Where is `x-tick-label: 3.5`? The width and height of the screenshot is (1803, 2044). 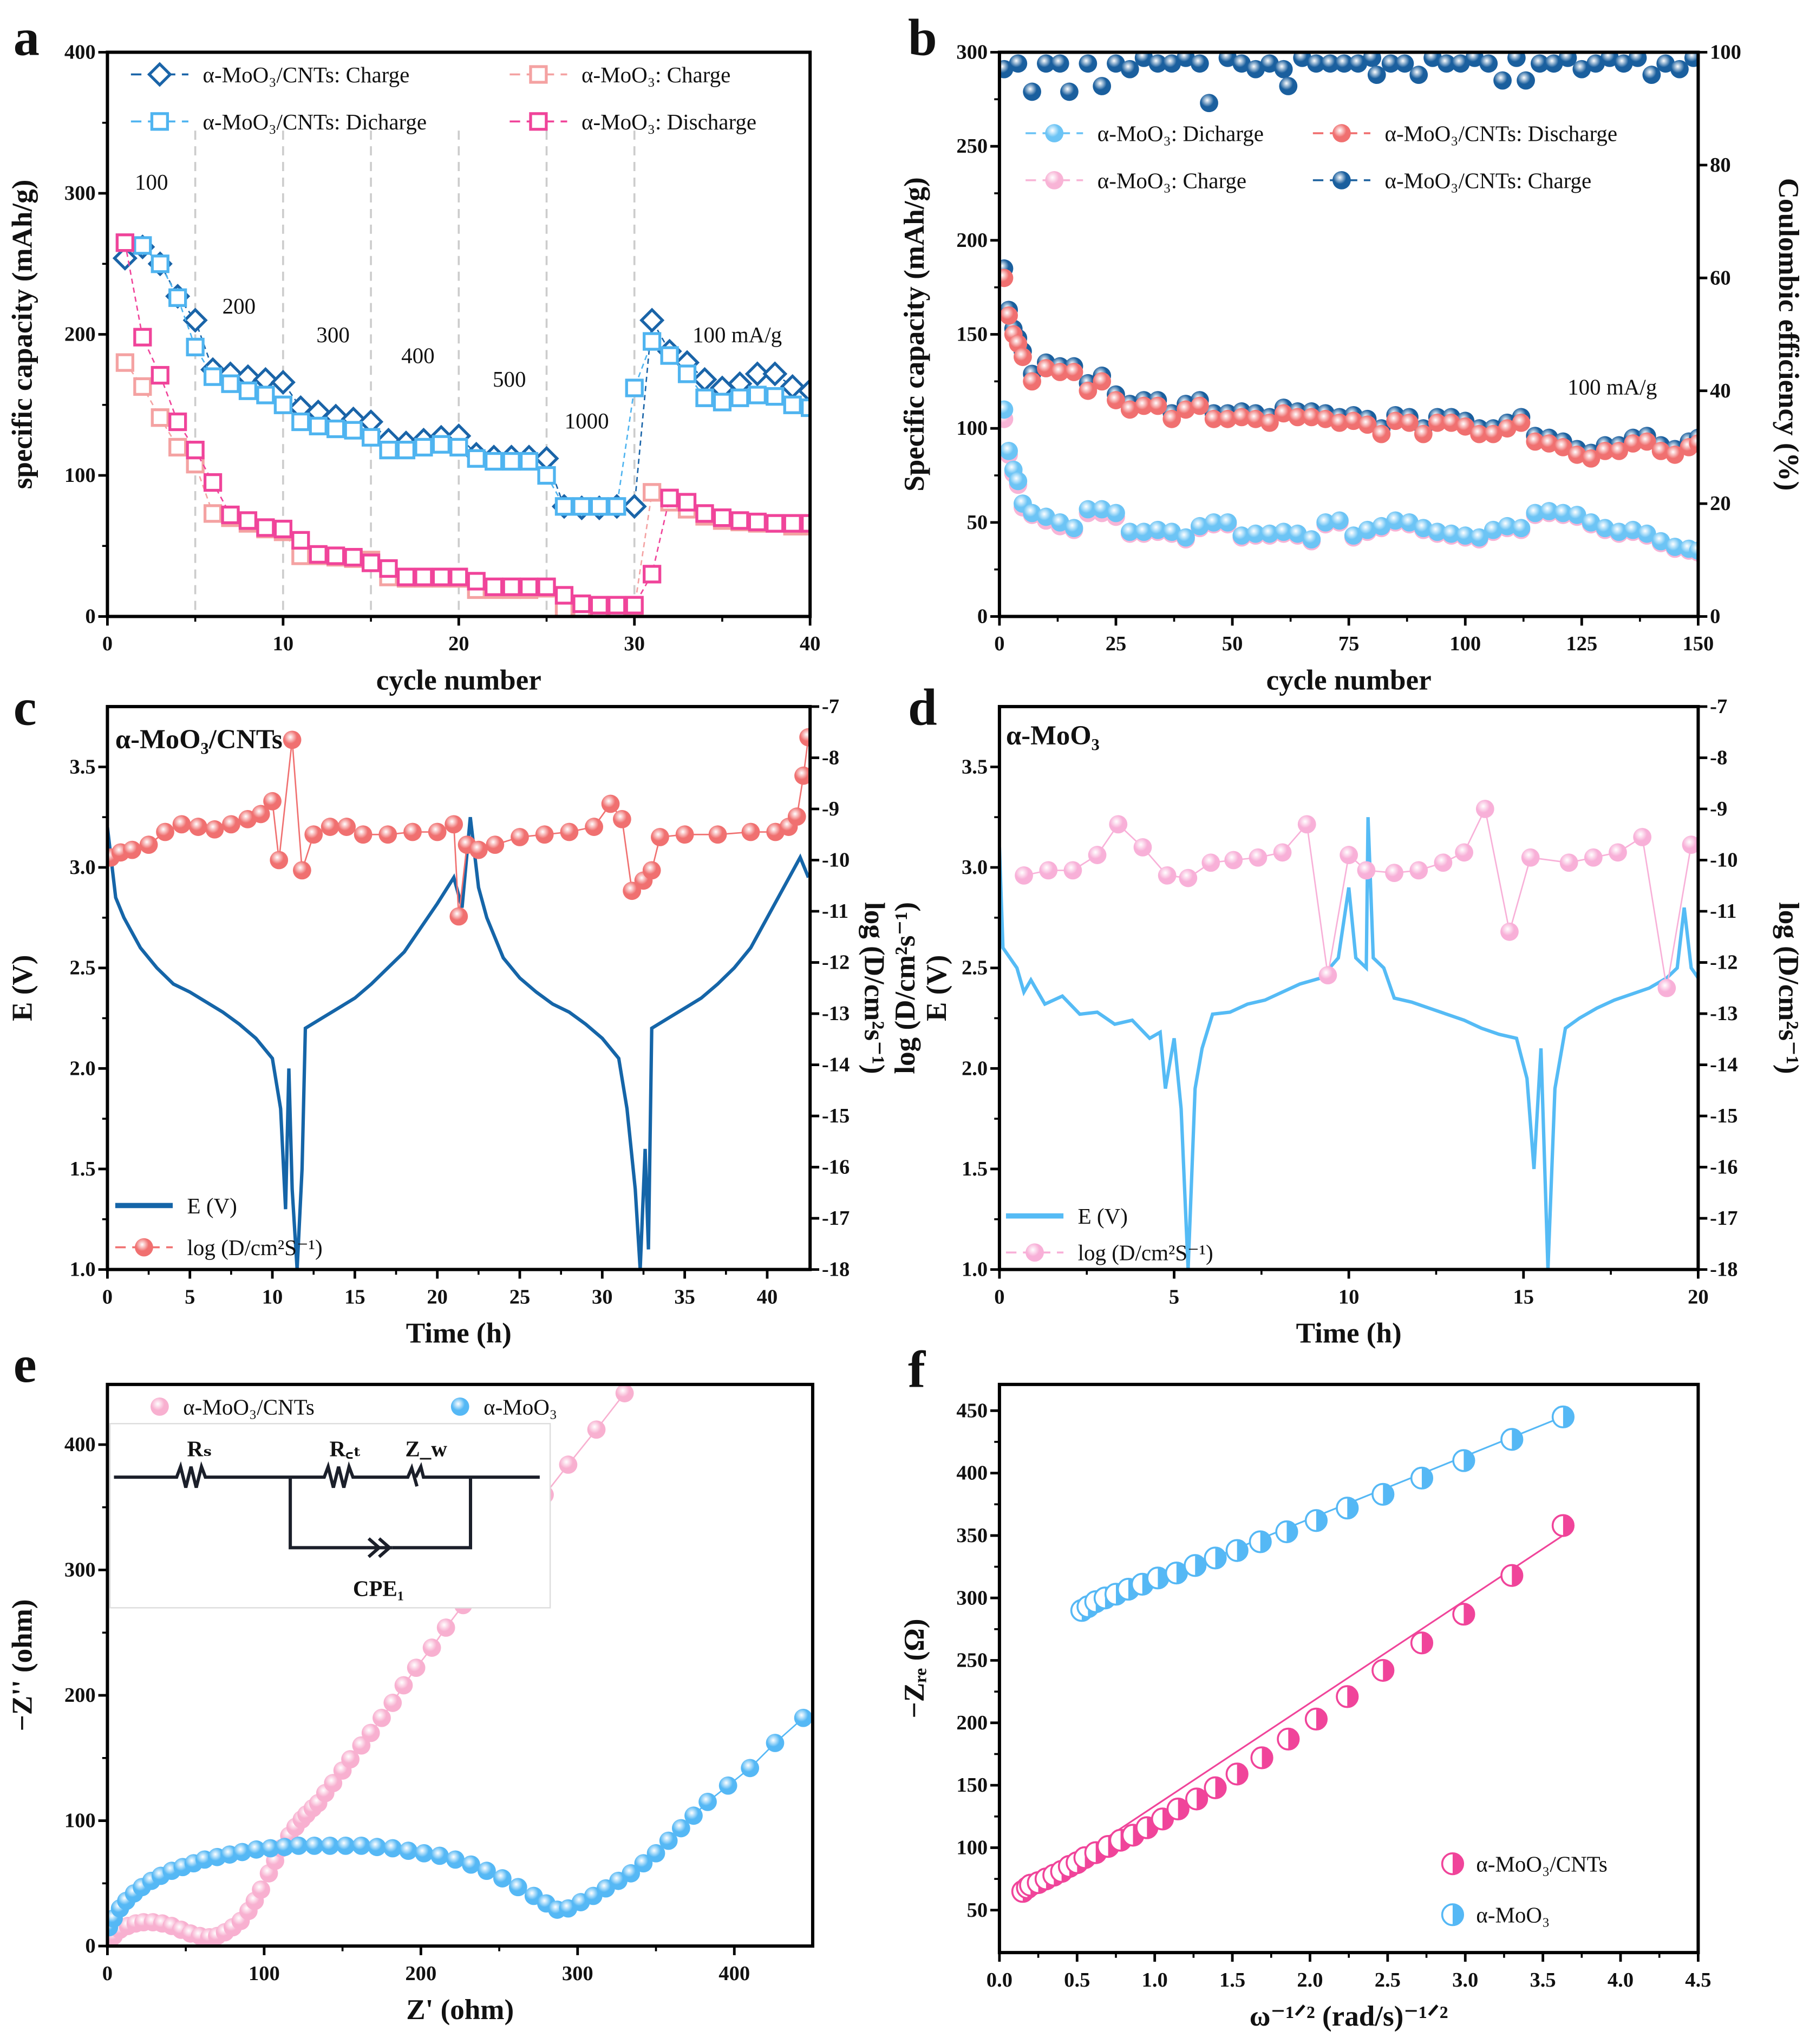
x-tick-label: 3.5 is located at coordinates (1543, 1980).